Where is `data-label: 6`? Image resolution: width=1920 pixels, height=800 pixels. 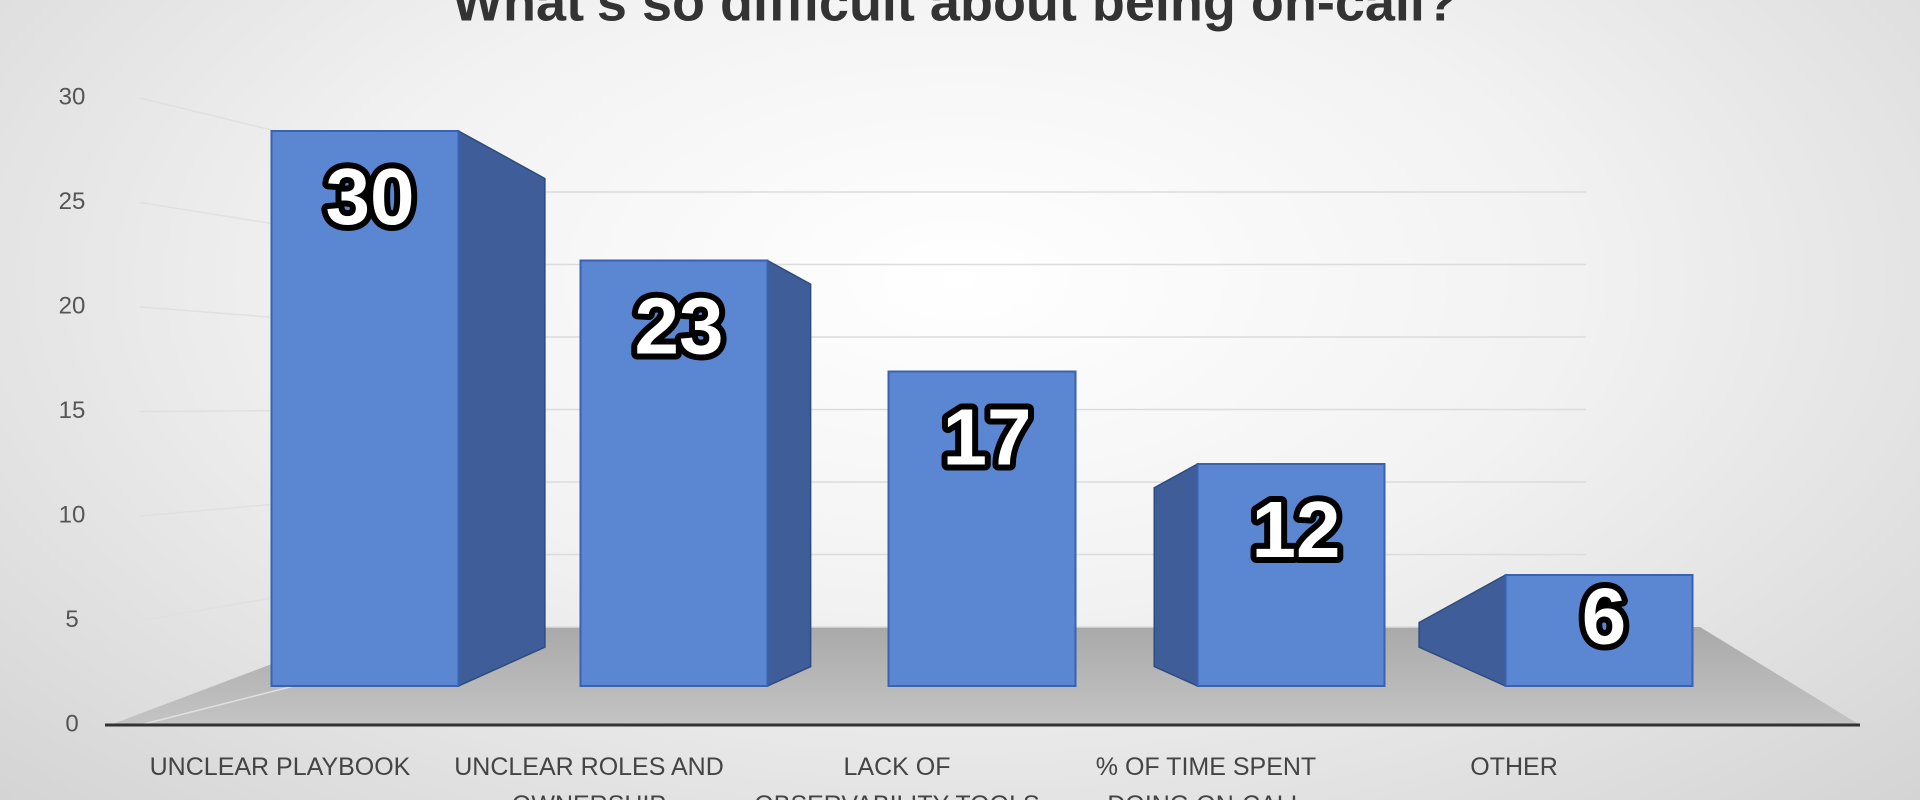 data-label: 6 is located at coordinates (1604, 616).